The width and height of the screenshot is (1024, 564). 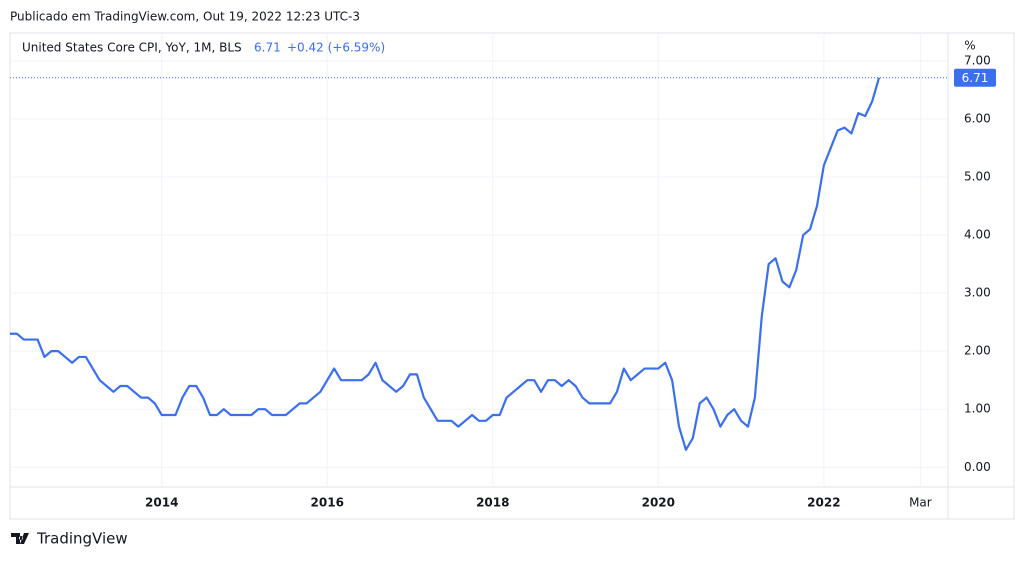 I want to click on tradingview-logo: TradingView, so click(x=69, y=539).